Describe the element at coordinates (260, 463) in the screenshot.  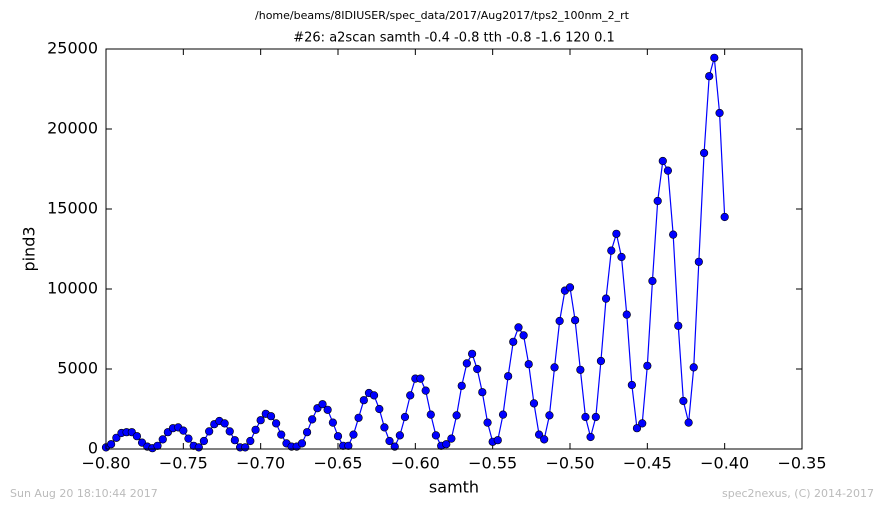
I see `x-tick-label: −0.70` at that location.